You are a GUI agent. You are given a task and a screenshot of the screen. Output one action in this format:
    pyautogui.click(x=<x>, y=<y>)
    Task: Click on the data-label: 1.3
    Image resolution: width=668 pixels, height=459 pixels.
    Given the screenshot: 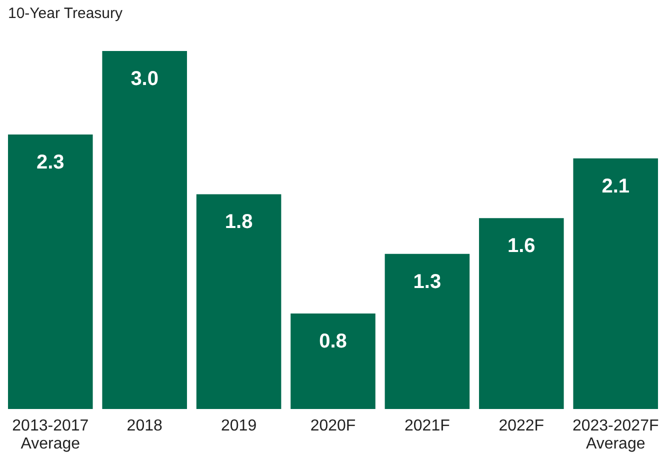 What is the action you would take?
    pyautogui.click(x=427, y=281)
    